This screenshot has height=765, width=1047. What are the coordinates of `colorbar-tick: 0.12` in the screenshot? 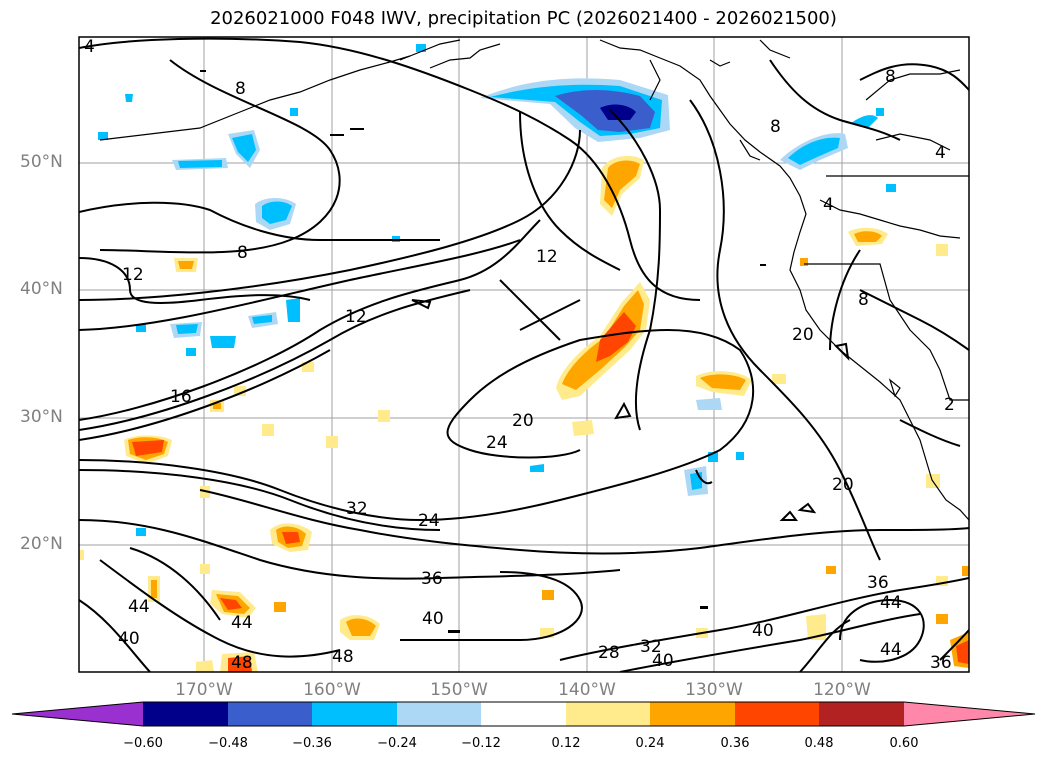 It's located at (566, 743).